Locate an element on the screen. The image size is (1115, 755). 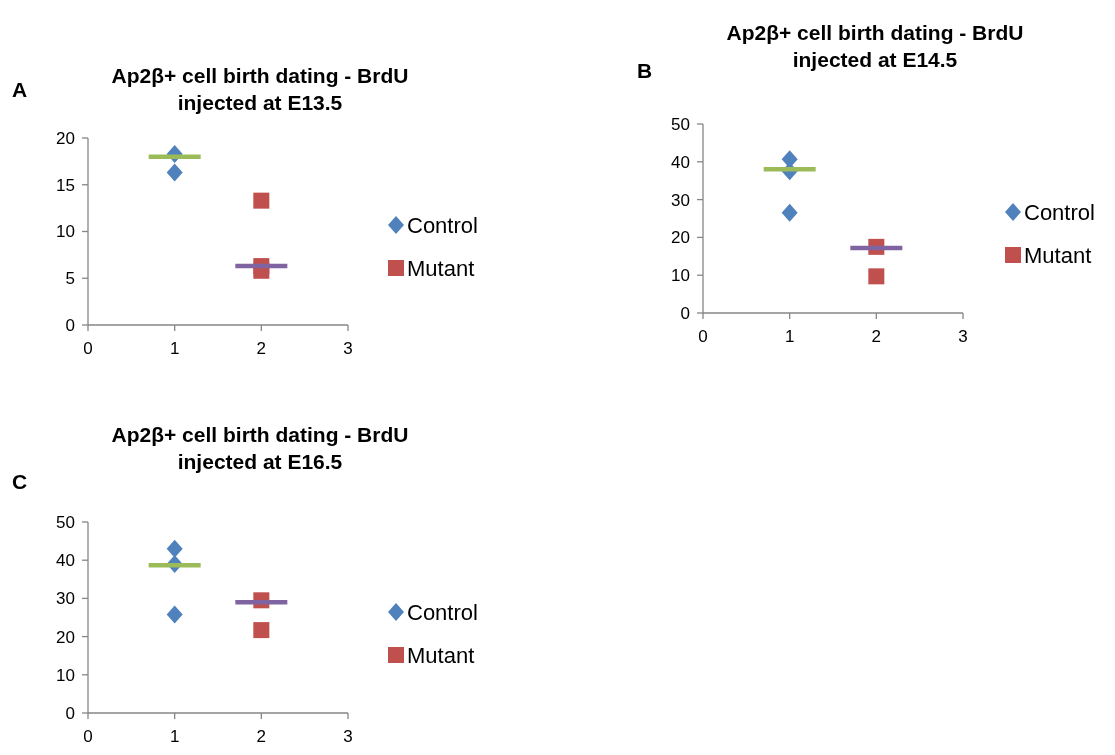
y-tick-label: 5 is located at coordinates (70, 279).